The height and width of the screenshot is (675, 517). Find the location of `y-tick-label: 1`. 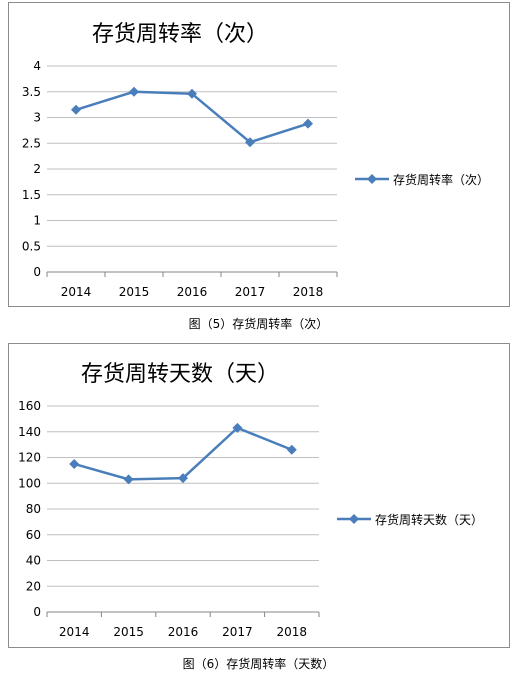

y-tick-label: 1 is located at coordinates (37, 221).